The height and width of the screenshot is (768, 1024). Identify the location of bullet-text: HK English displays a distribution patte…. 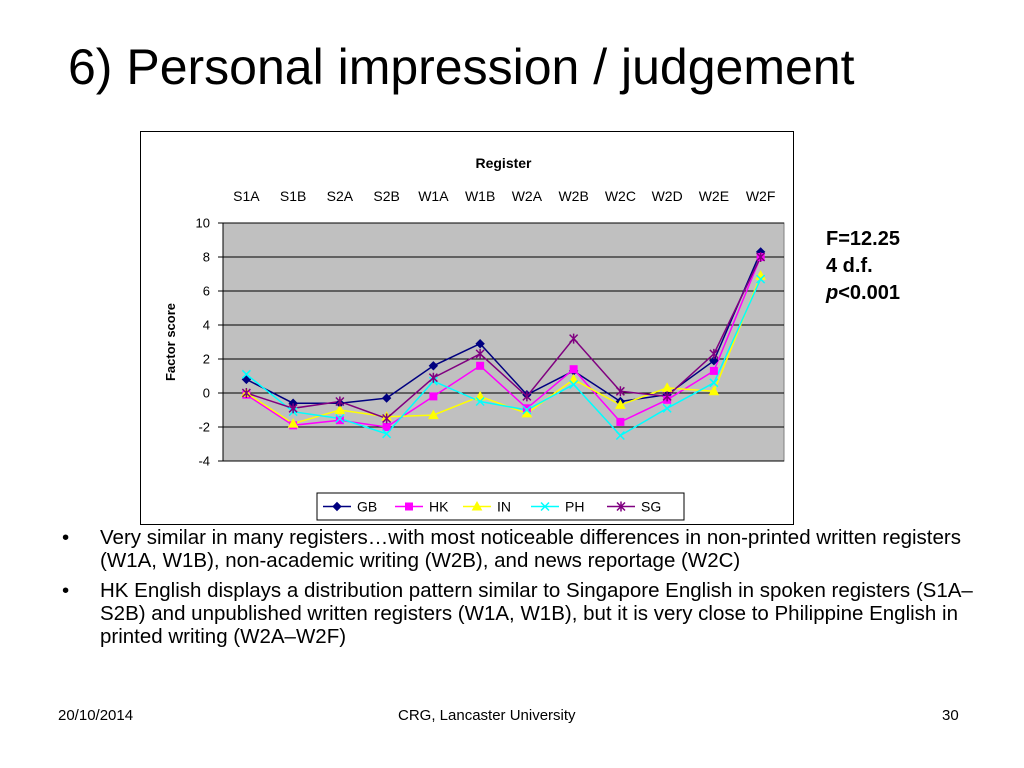
(536, 613).